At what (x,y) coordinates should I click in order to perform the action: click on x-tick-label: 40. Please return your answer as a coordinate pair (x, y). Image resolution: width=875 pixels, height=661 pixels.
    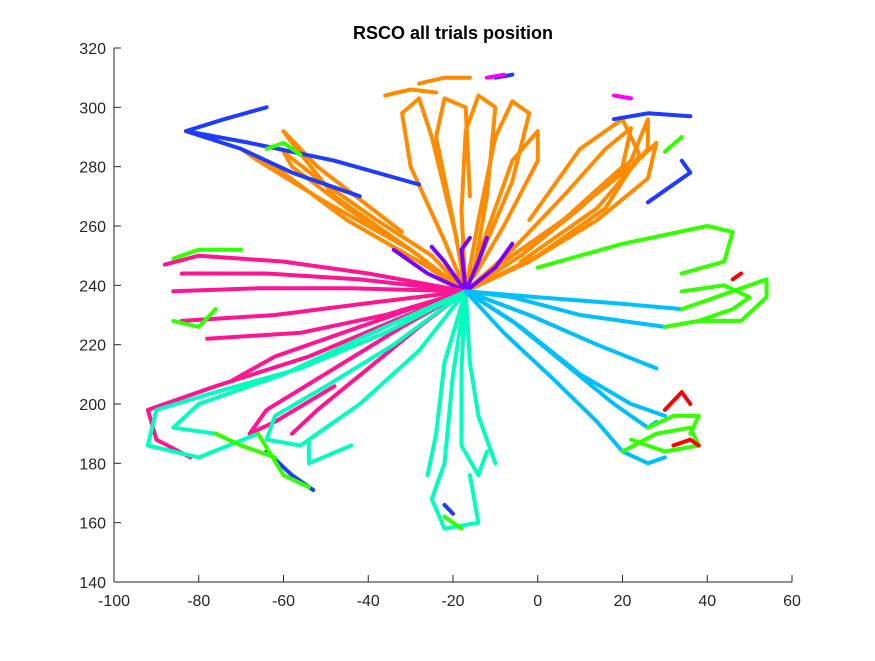
    Looking at the image, I should click on (707, 601).